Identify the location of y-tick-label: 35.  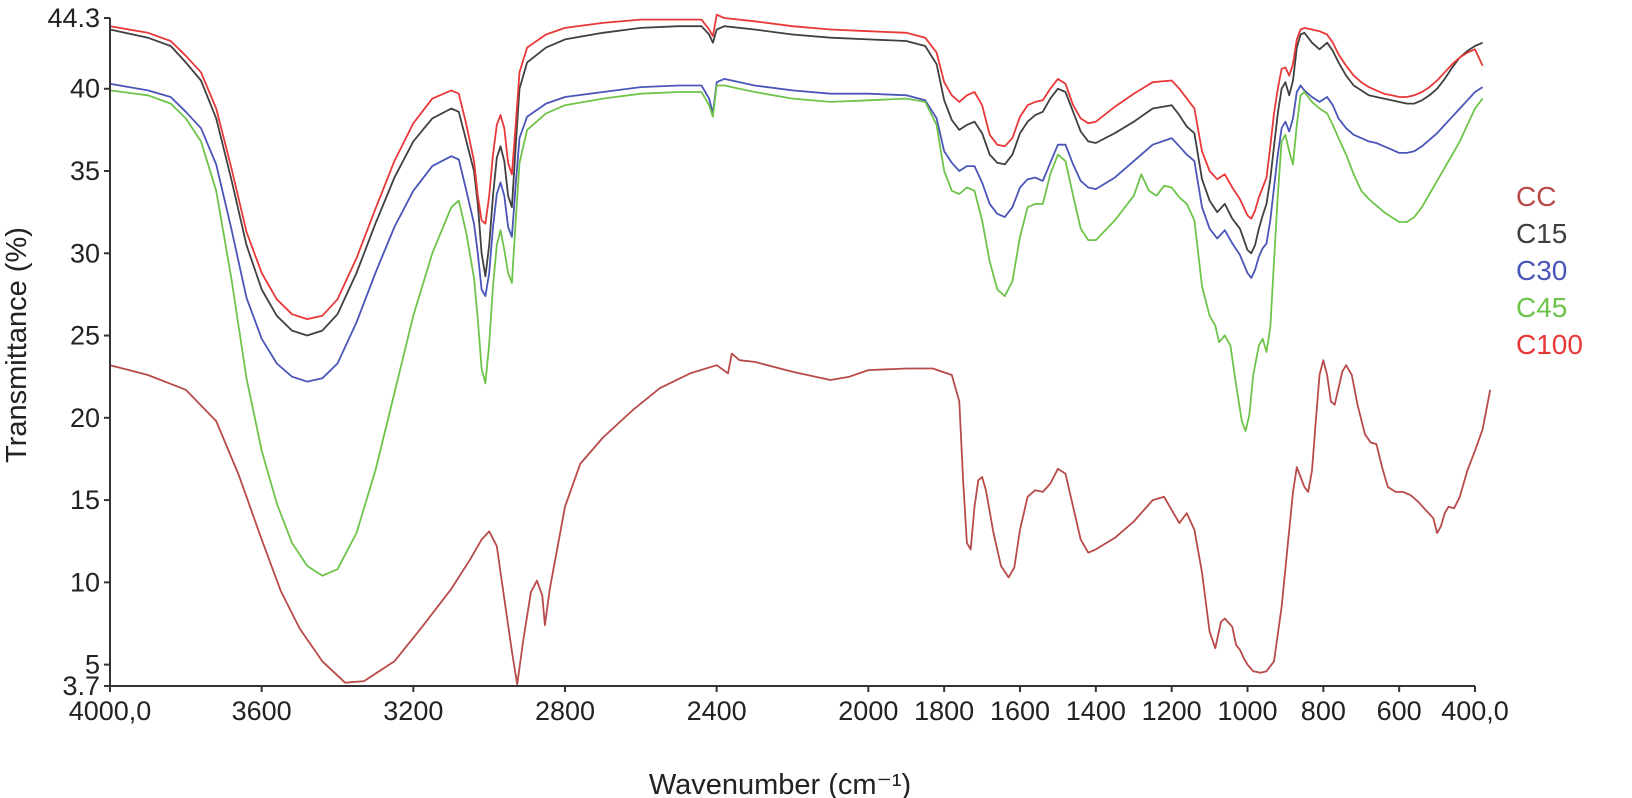
(85, 171).